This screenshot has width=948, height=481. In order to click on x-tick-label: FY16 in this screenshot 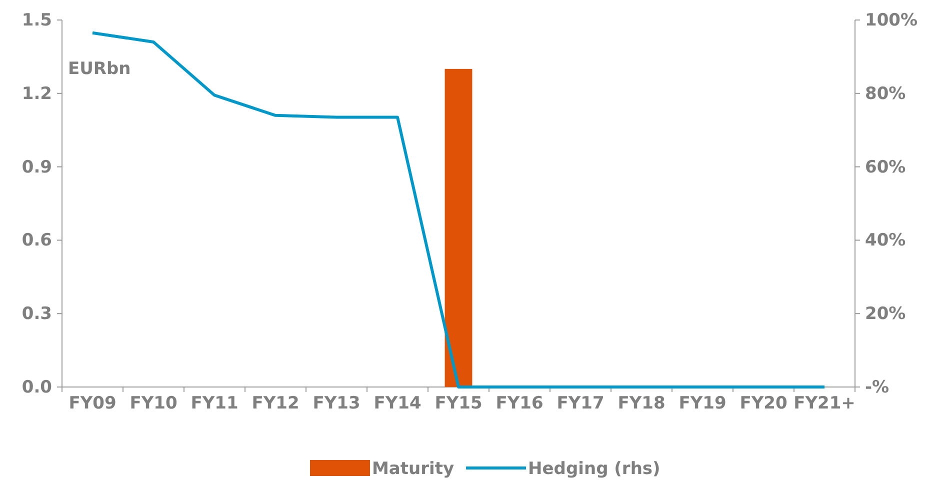, I will do `click(520, 404)`.